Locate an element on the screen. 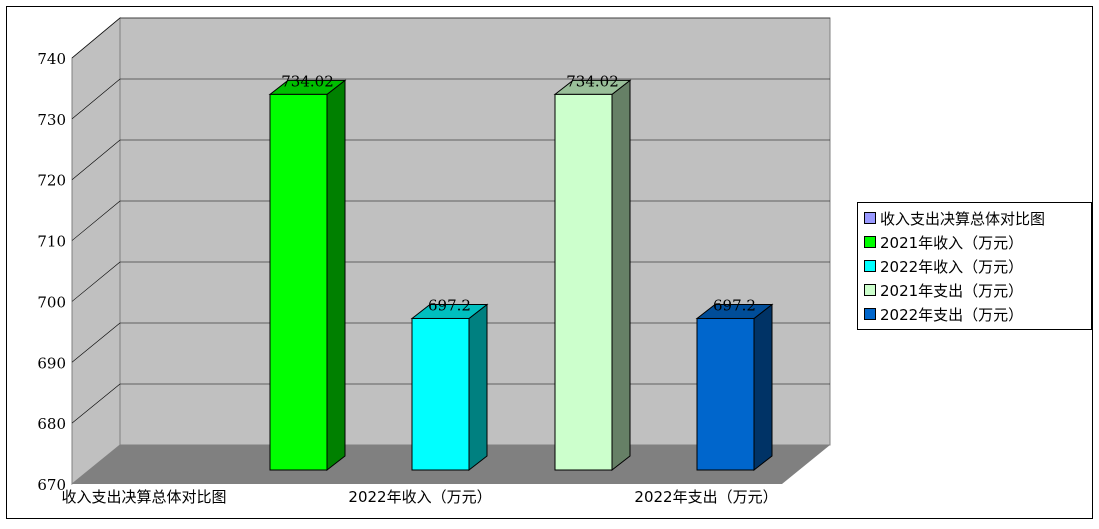  legend-item: 2022年收入（万元） is located at coordinates (974, 266).